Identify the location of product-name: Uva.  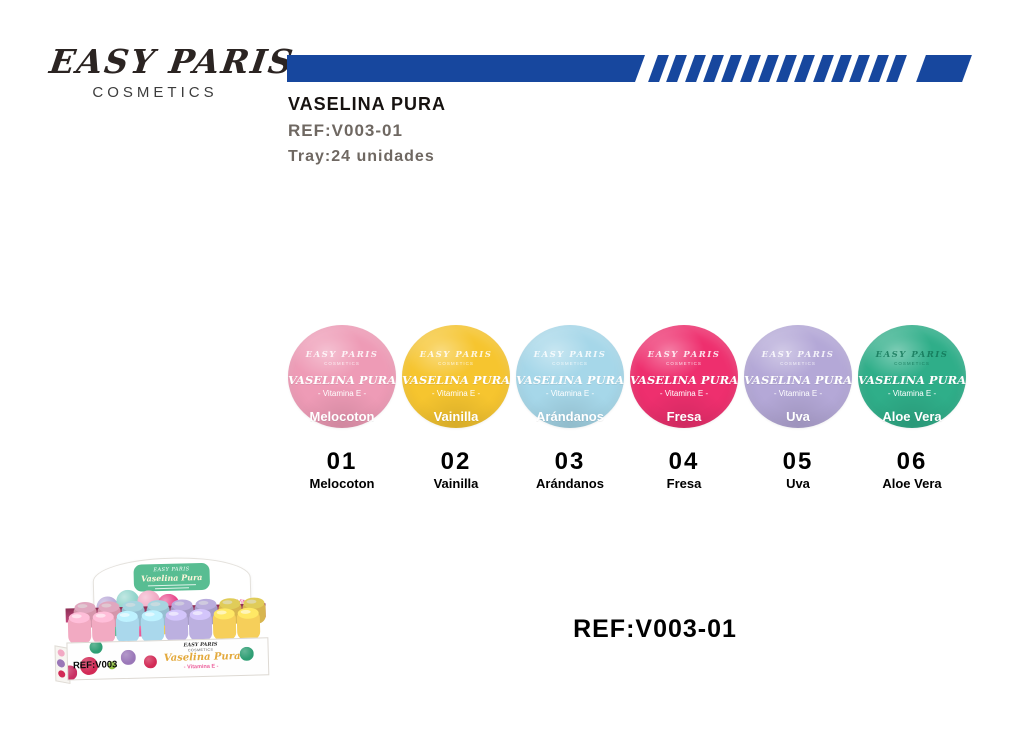
(798, 483).